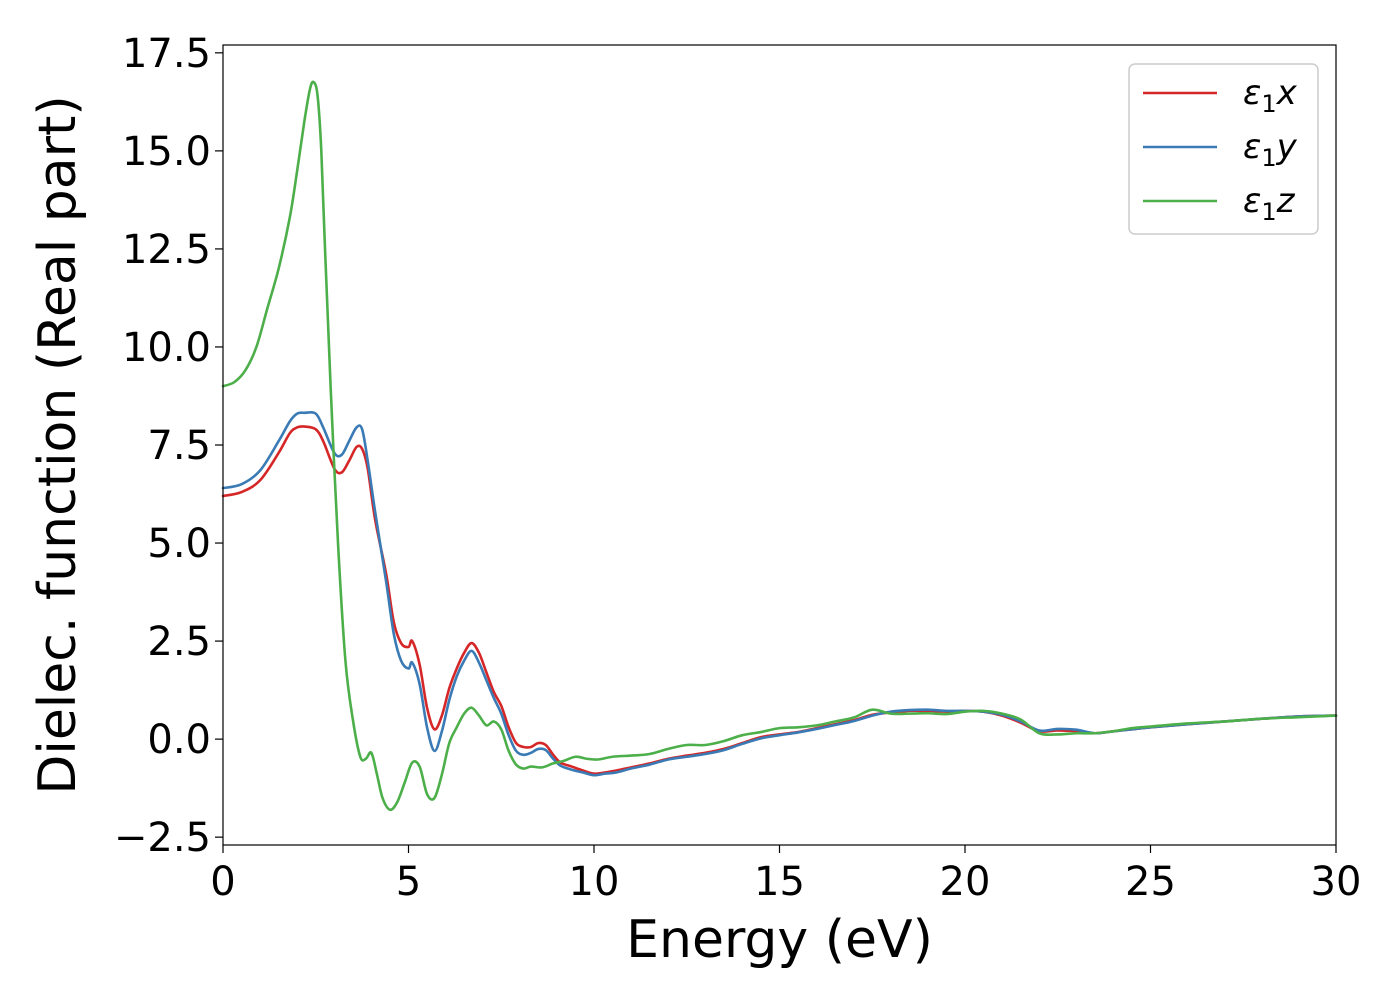 The image size is (1400, 1000). Describe the element at coordinates (779, 882) in the screenshot. I see `x-tick-label: 15` at that location.